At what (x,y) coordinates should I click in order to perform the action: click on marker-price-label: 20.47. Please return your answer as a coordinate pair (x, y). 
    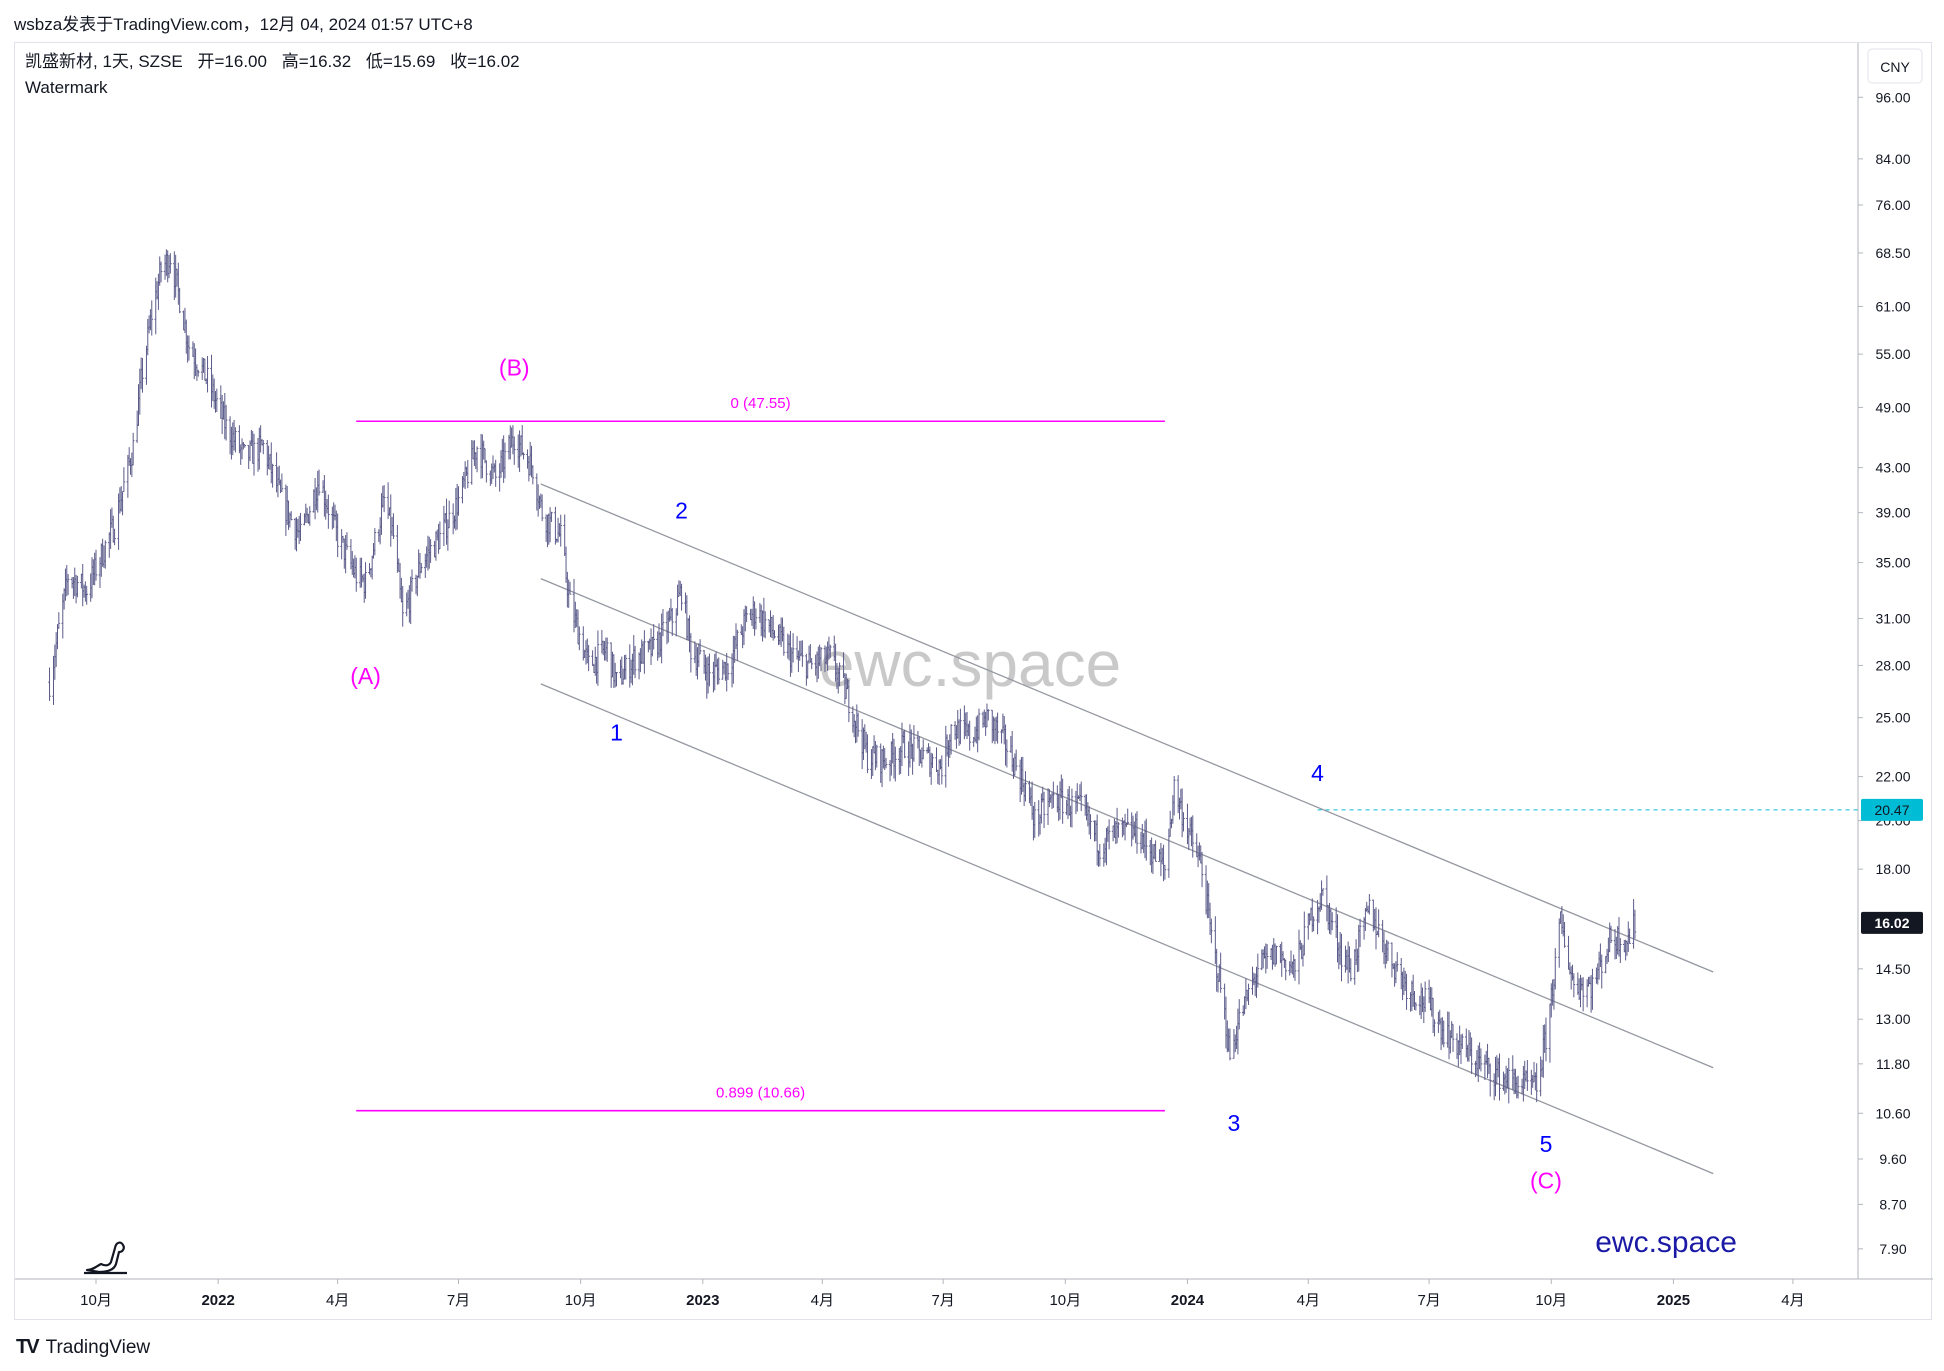
    Looking at the image, I should click on (1891, 810).